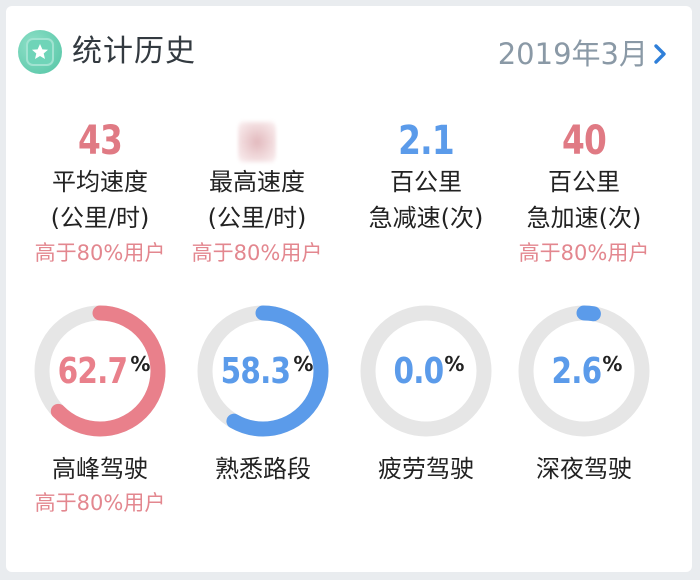  I want to click on stat-value: 43, so click(100, 141).